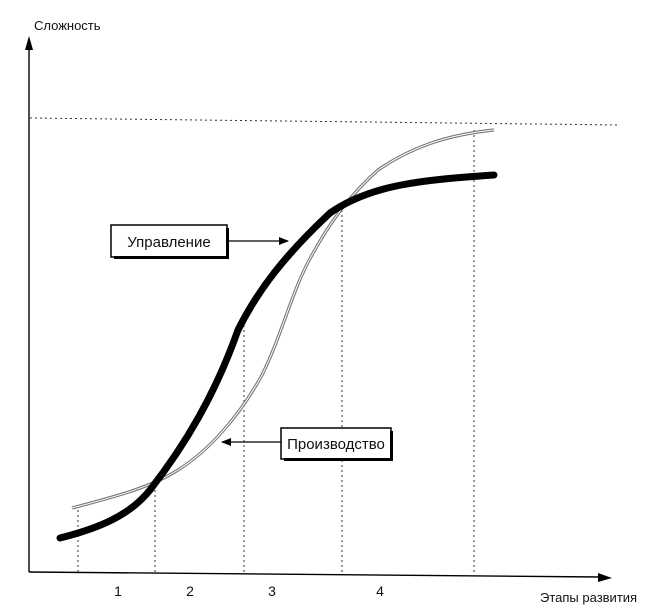 The width and height of the screenshot is (663, 611). I want to click on management-callout-box, so click(169, 241).